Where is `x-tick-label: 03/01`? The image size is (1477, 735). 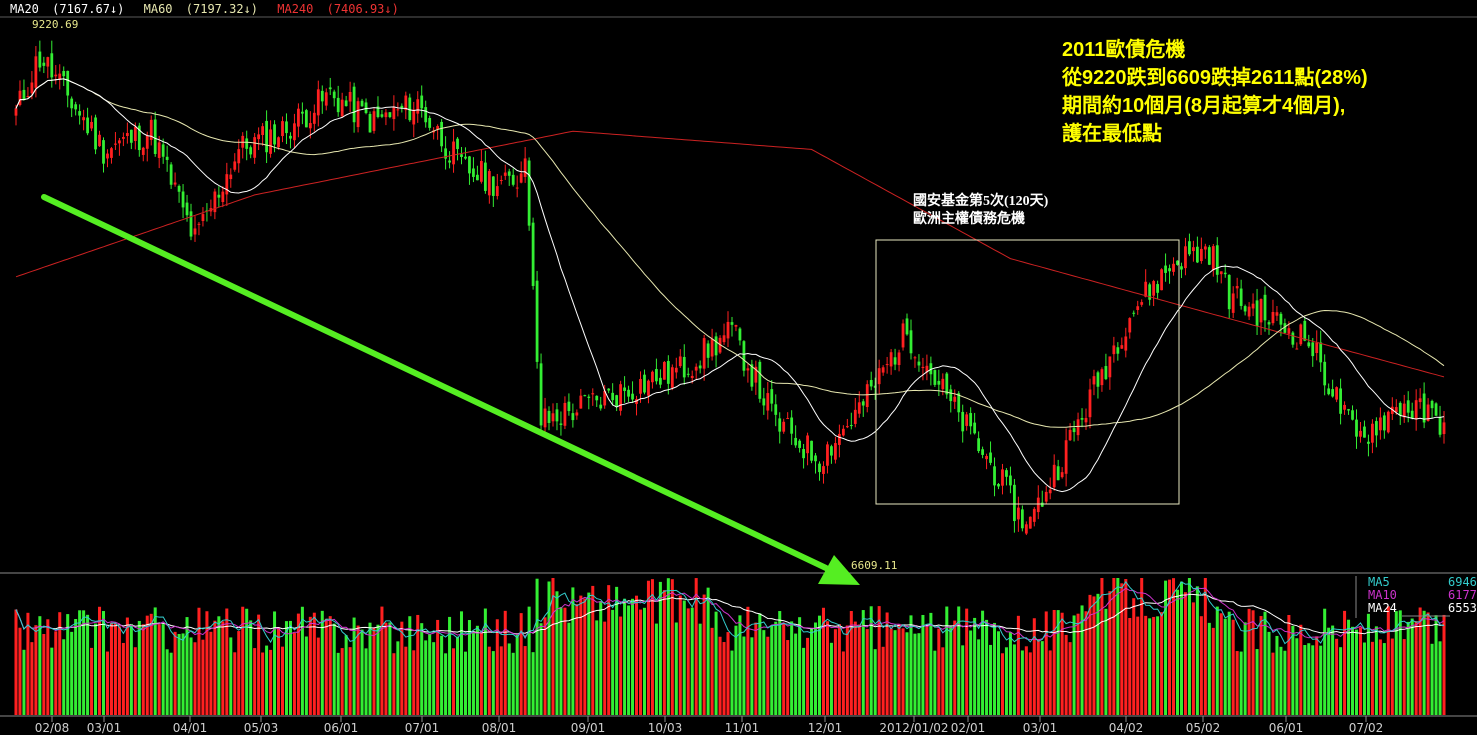 x-tick-label: 03/01 is located at coordinates (1040, 728).